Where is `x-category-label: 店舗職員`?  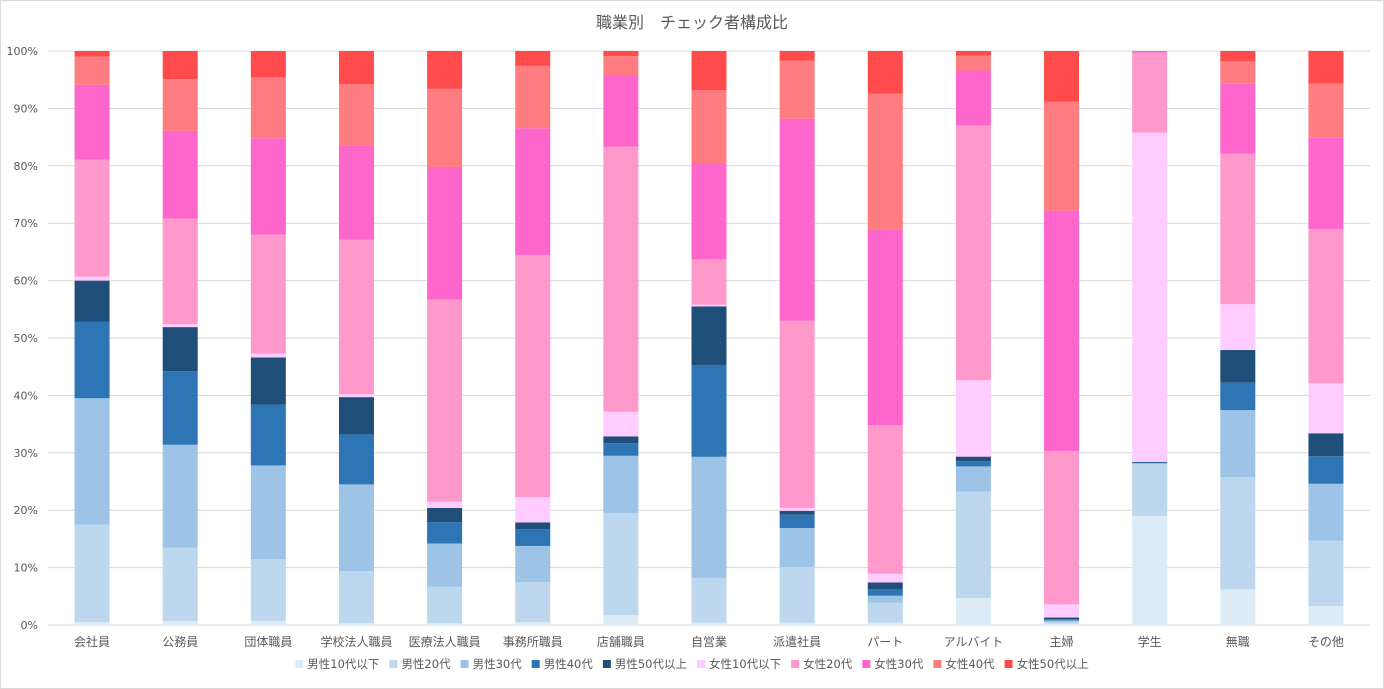 x-category-label: 店舗職員 is located at coordinates (621, 642).